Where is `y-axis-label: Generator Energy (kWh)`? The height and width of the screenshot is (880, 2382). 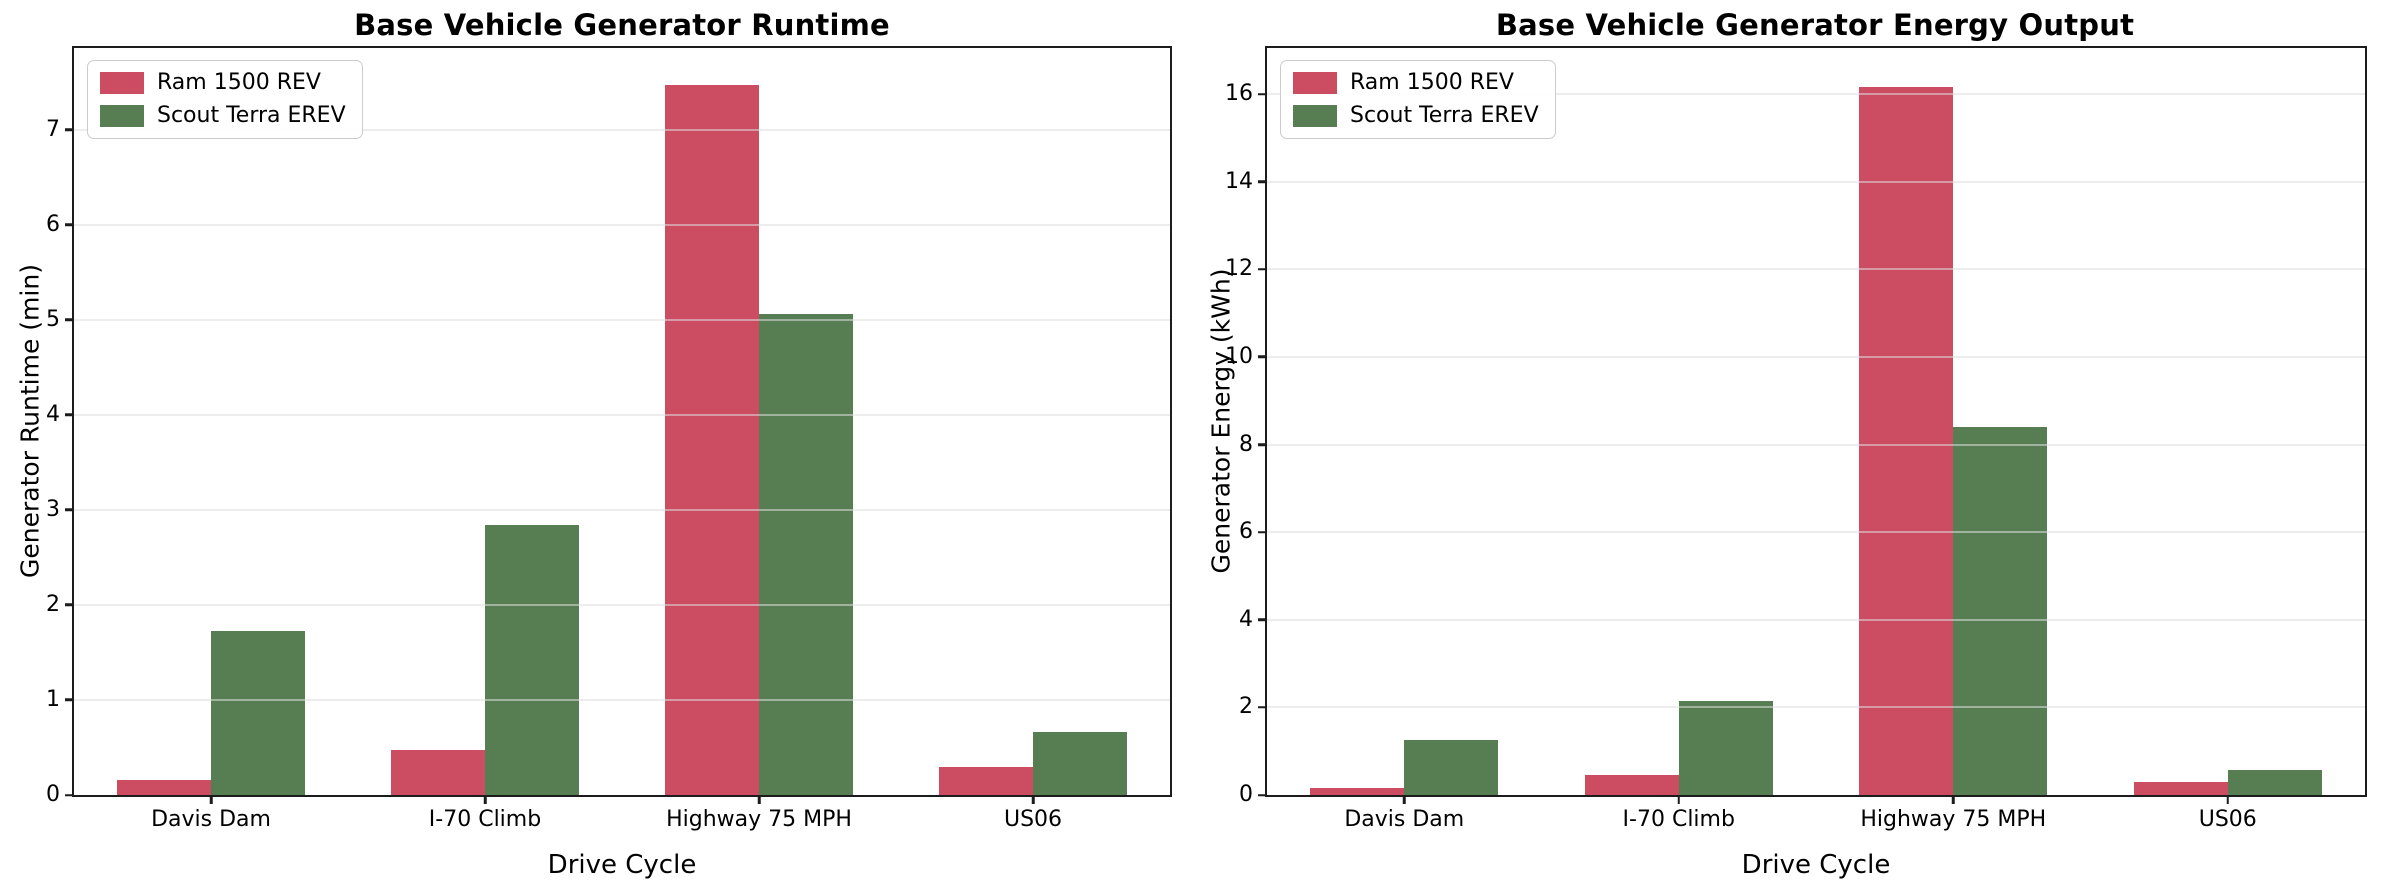 y-axis-label: Generator Energy (kWh) is located at coordinates (1221, 421).